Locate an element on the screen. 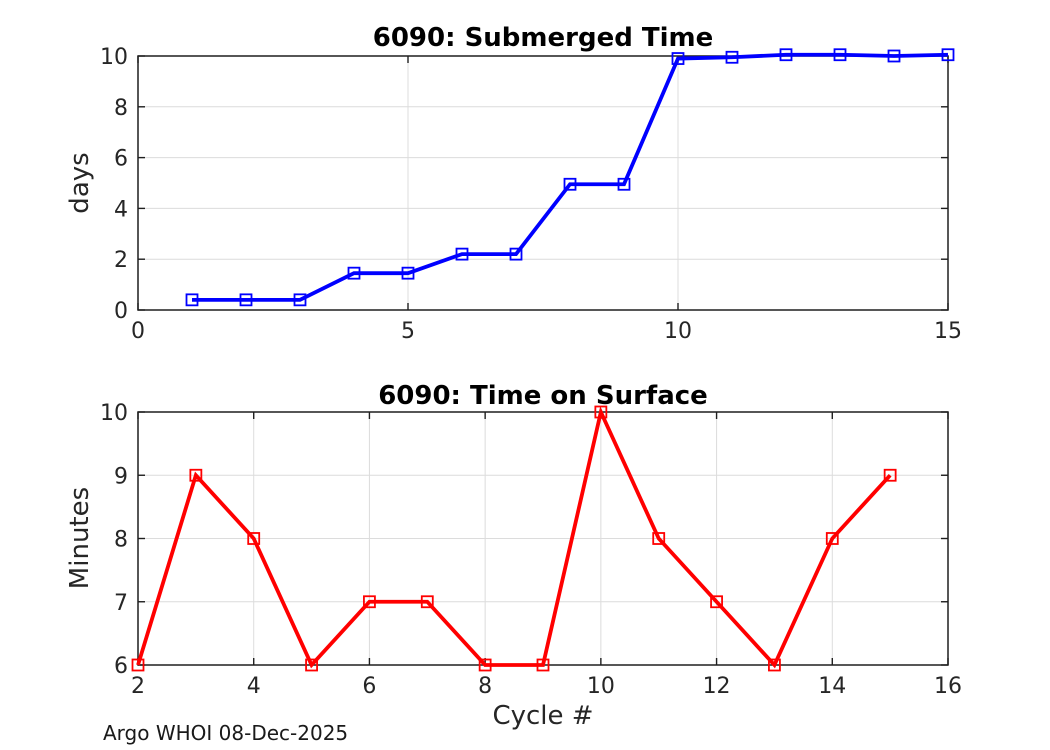  x-axis-label: Cycle # is located at coordinates (542, 716).